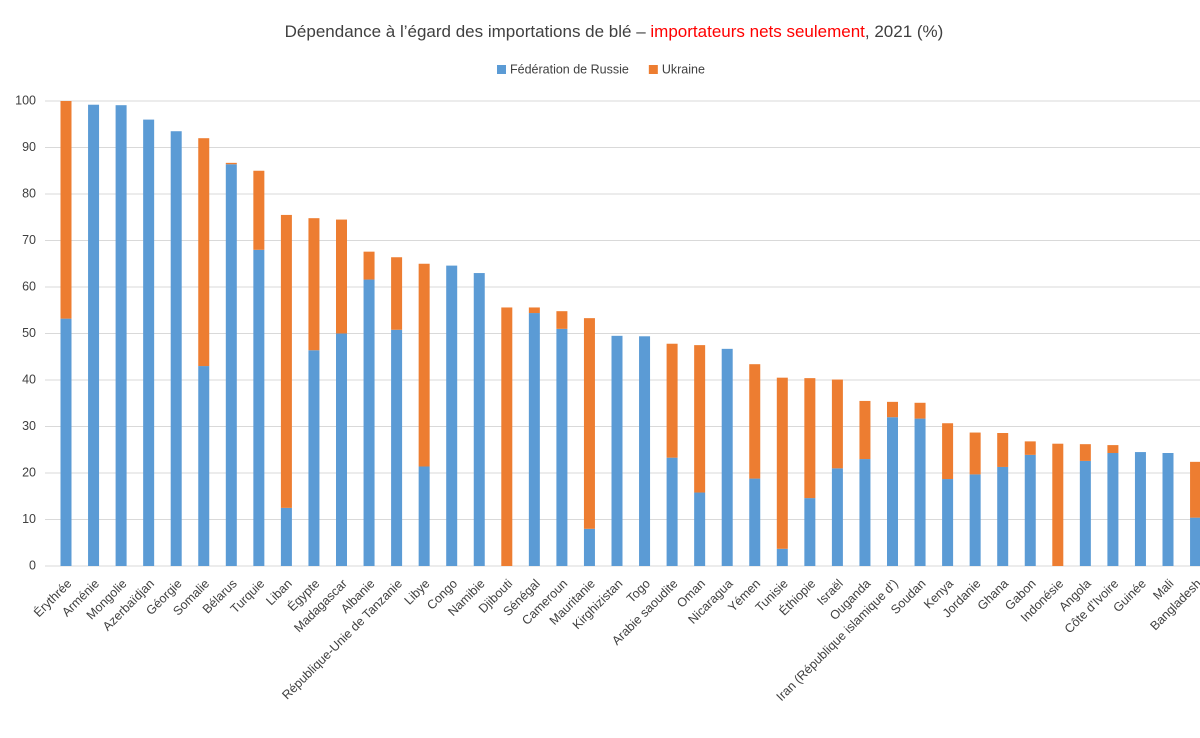 The height and width of the screenshot is (738, 1200). Describe the element at coordinates (757, 31) in the screenshot. I see `title-highlight: importateurs nets seulement` at that location.